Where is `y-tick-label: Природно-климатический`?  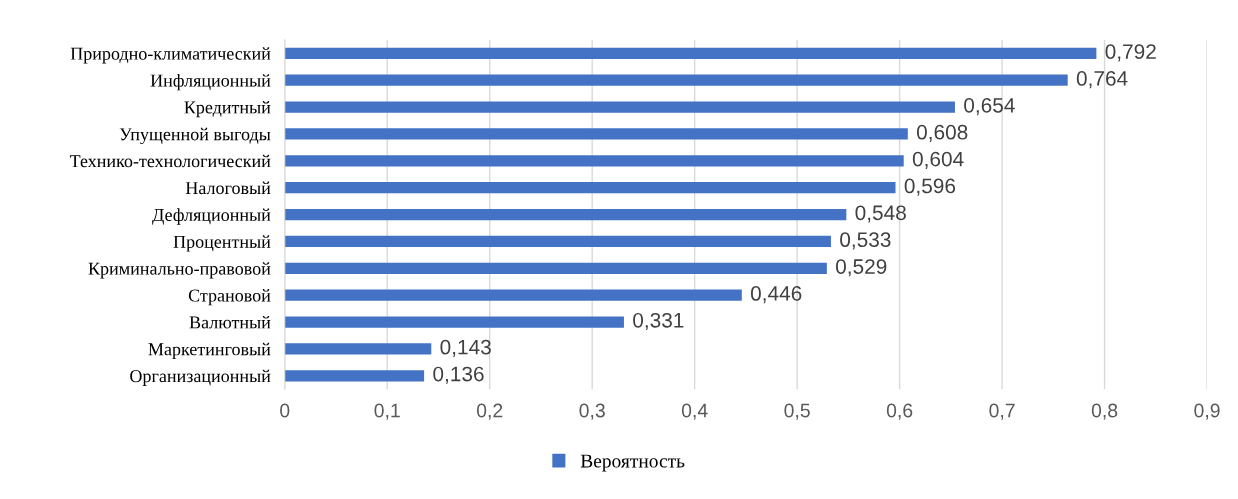 y-tick-label: Природно-климатический is located at coordinates (170, 55).